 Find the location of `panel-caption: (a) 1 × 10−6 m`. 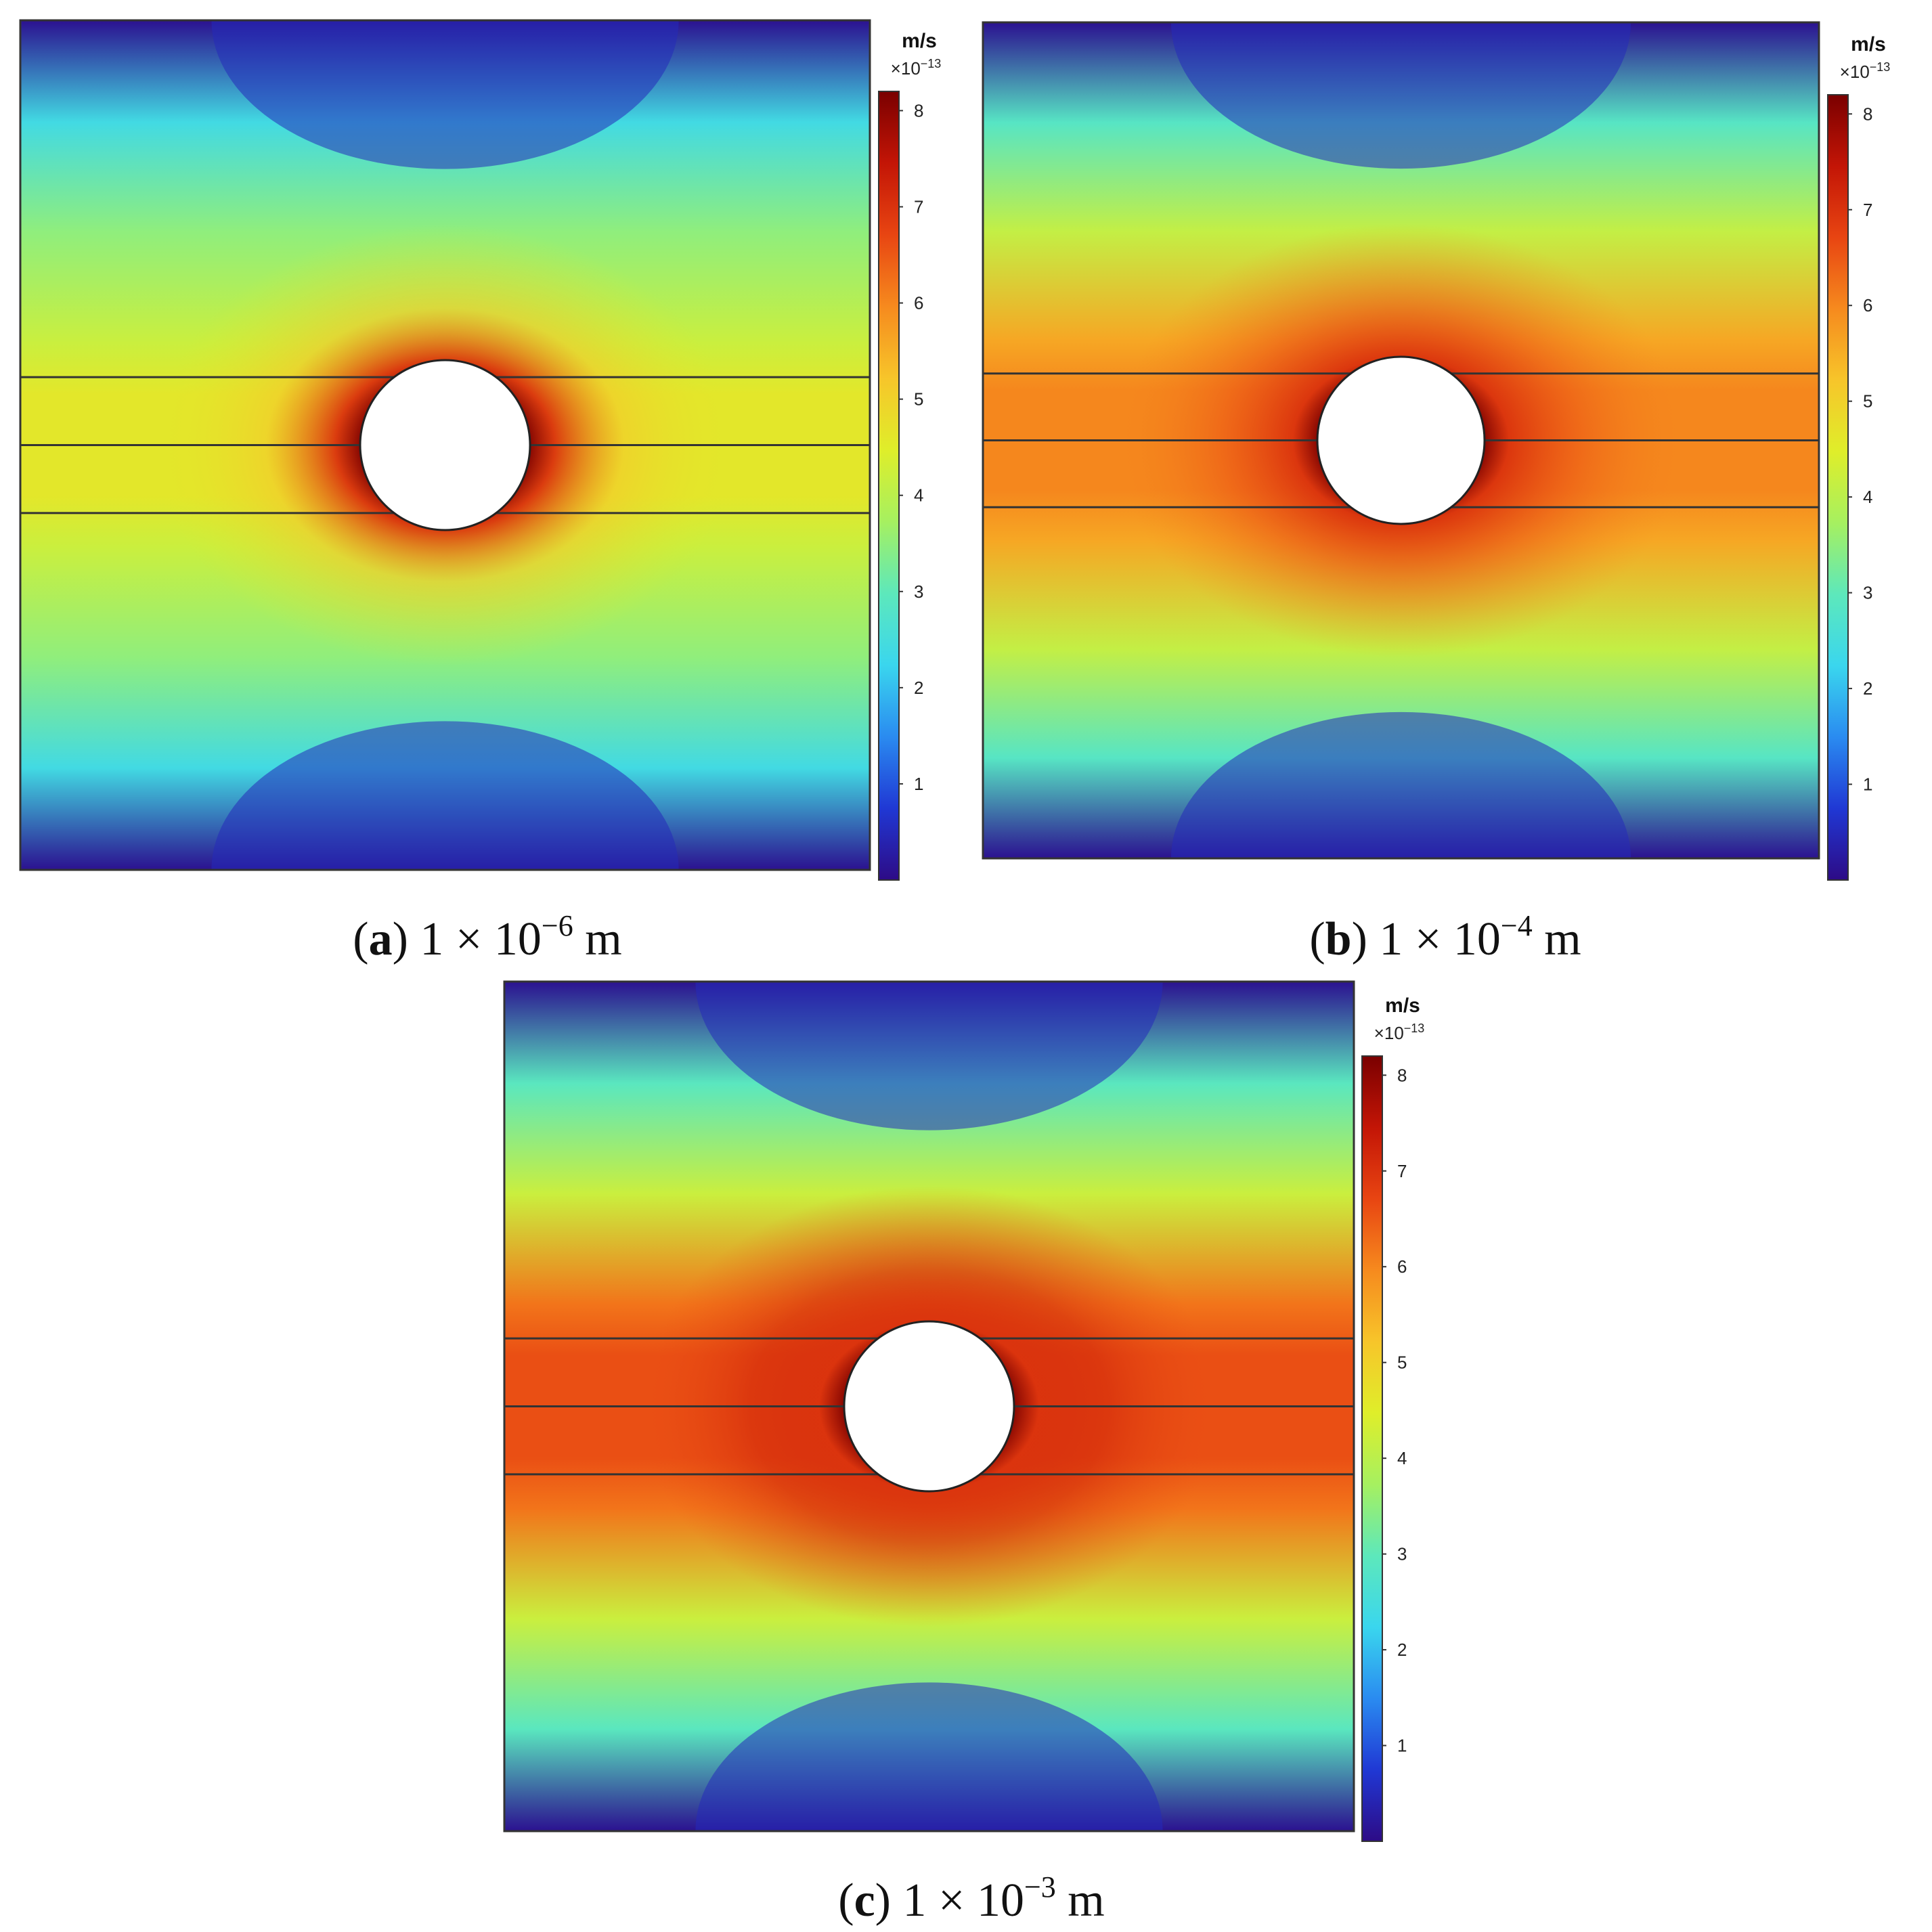

panel-caption: (a) 1 × 10−6 m is located at coordinates (487, 937).